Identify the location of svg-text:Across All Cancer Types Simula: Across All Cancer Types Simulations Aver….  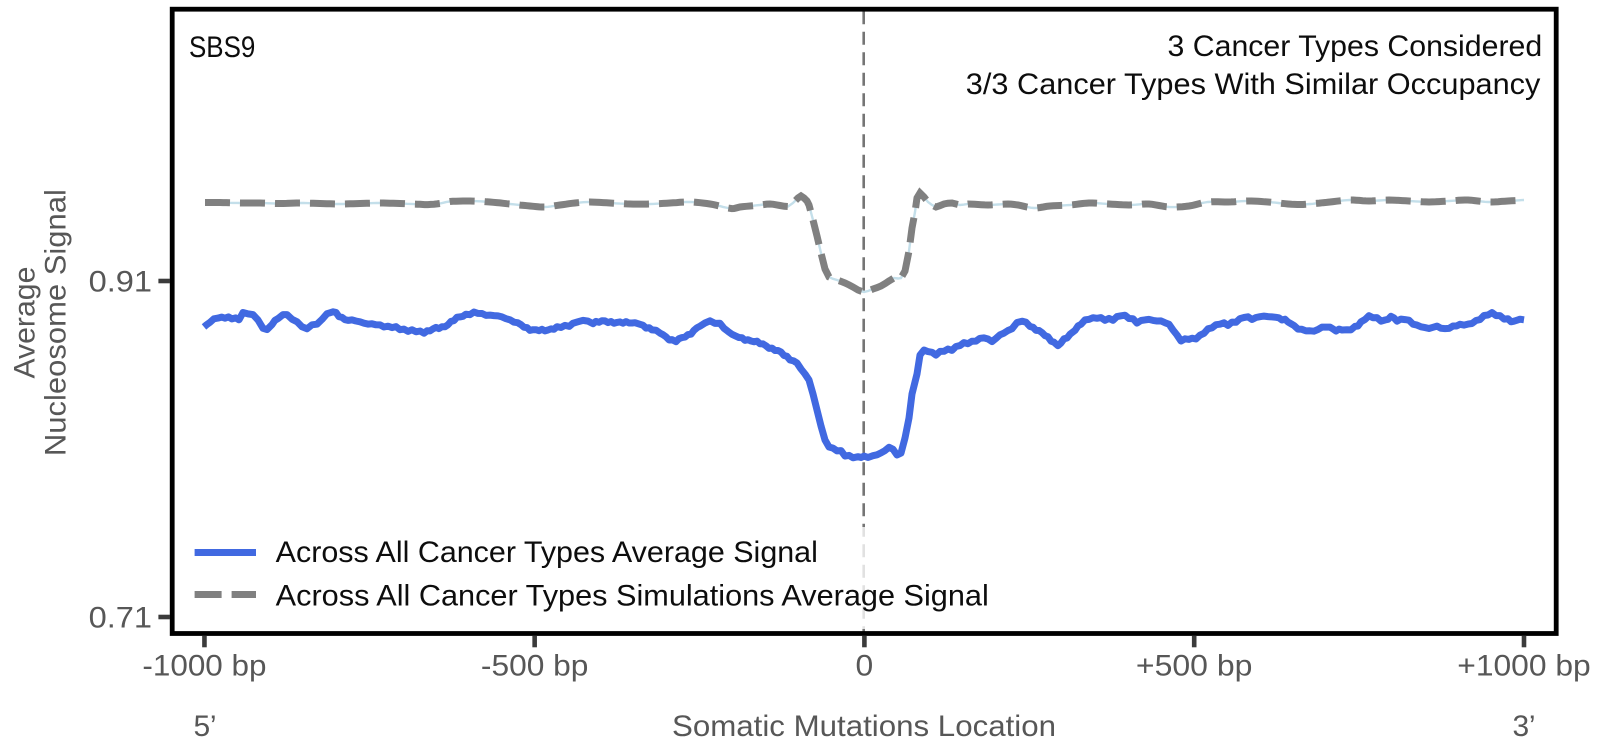
(632, 596).